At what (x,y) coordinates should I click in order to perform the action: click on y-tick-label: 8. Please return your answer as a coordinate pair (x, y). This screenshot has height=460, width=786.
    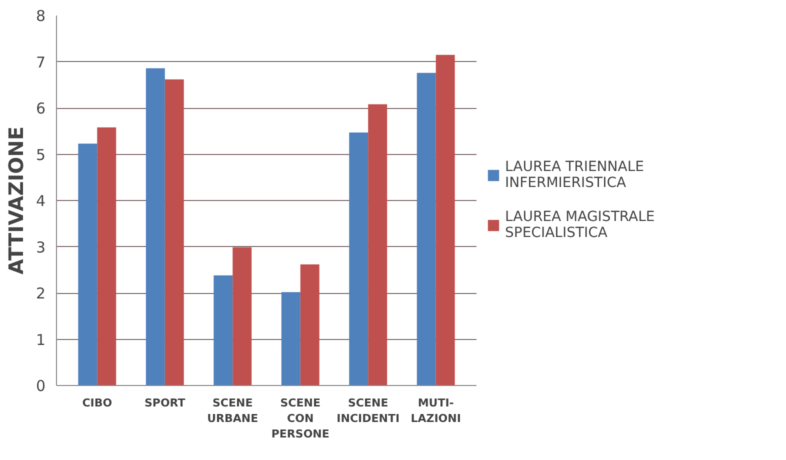
    Looking at the image, I should click on (41, 16).